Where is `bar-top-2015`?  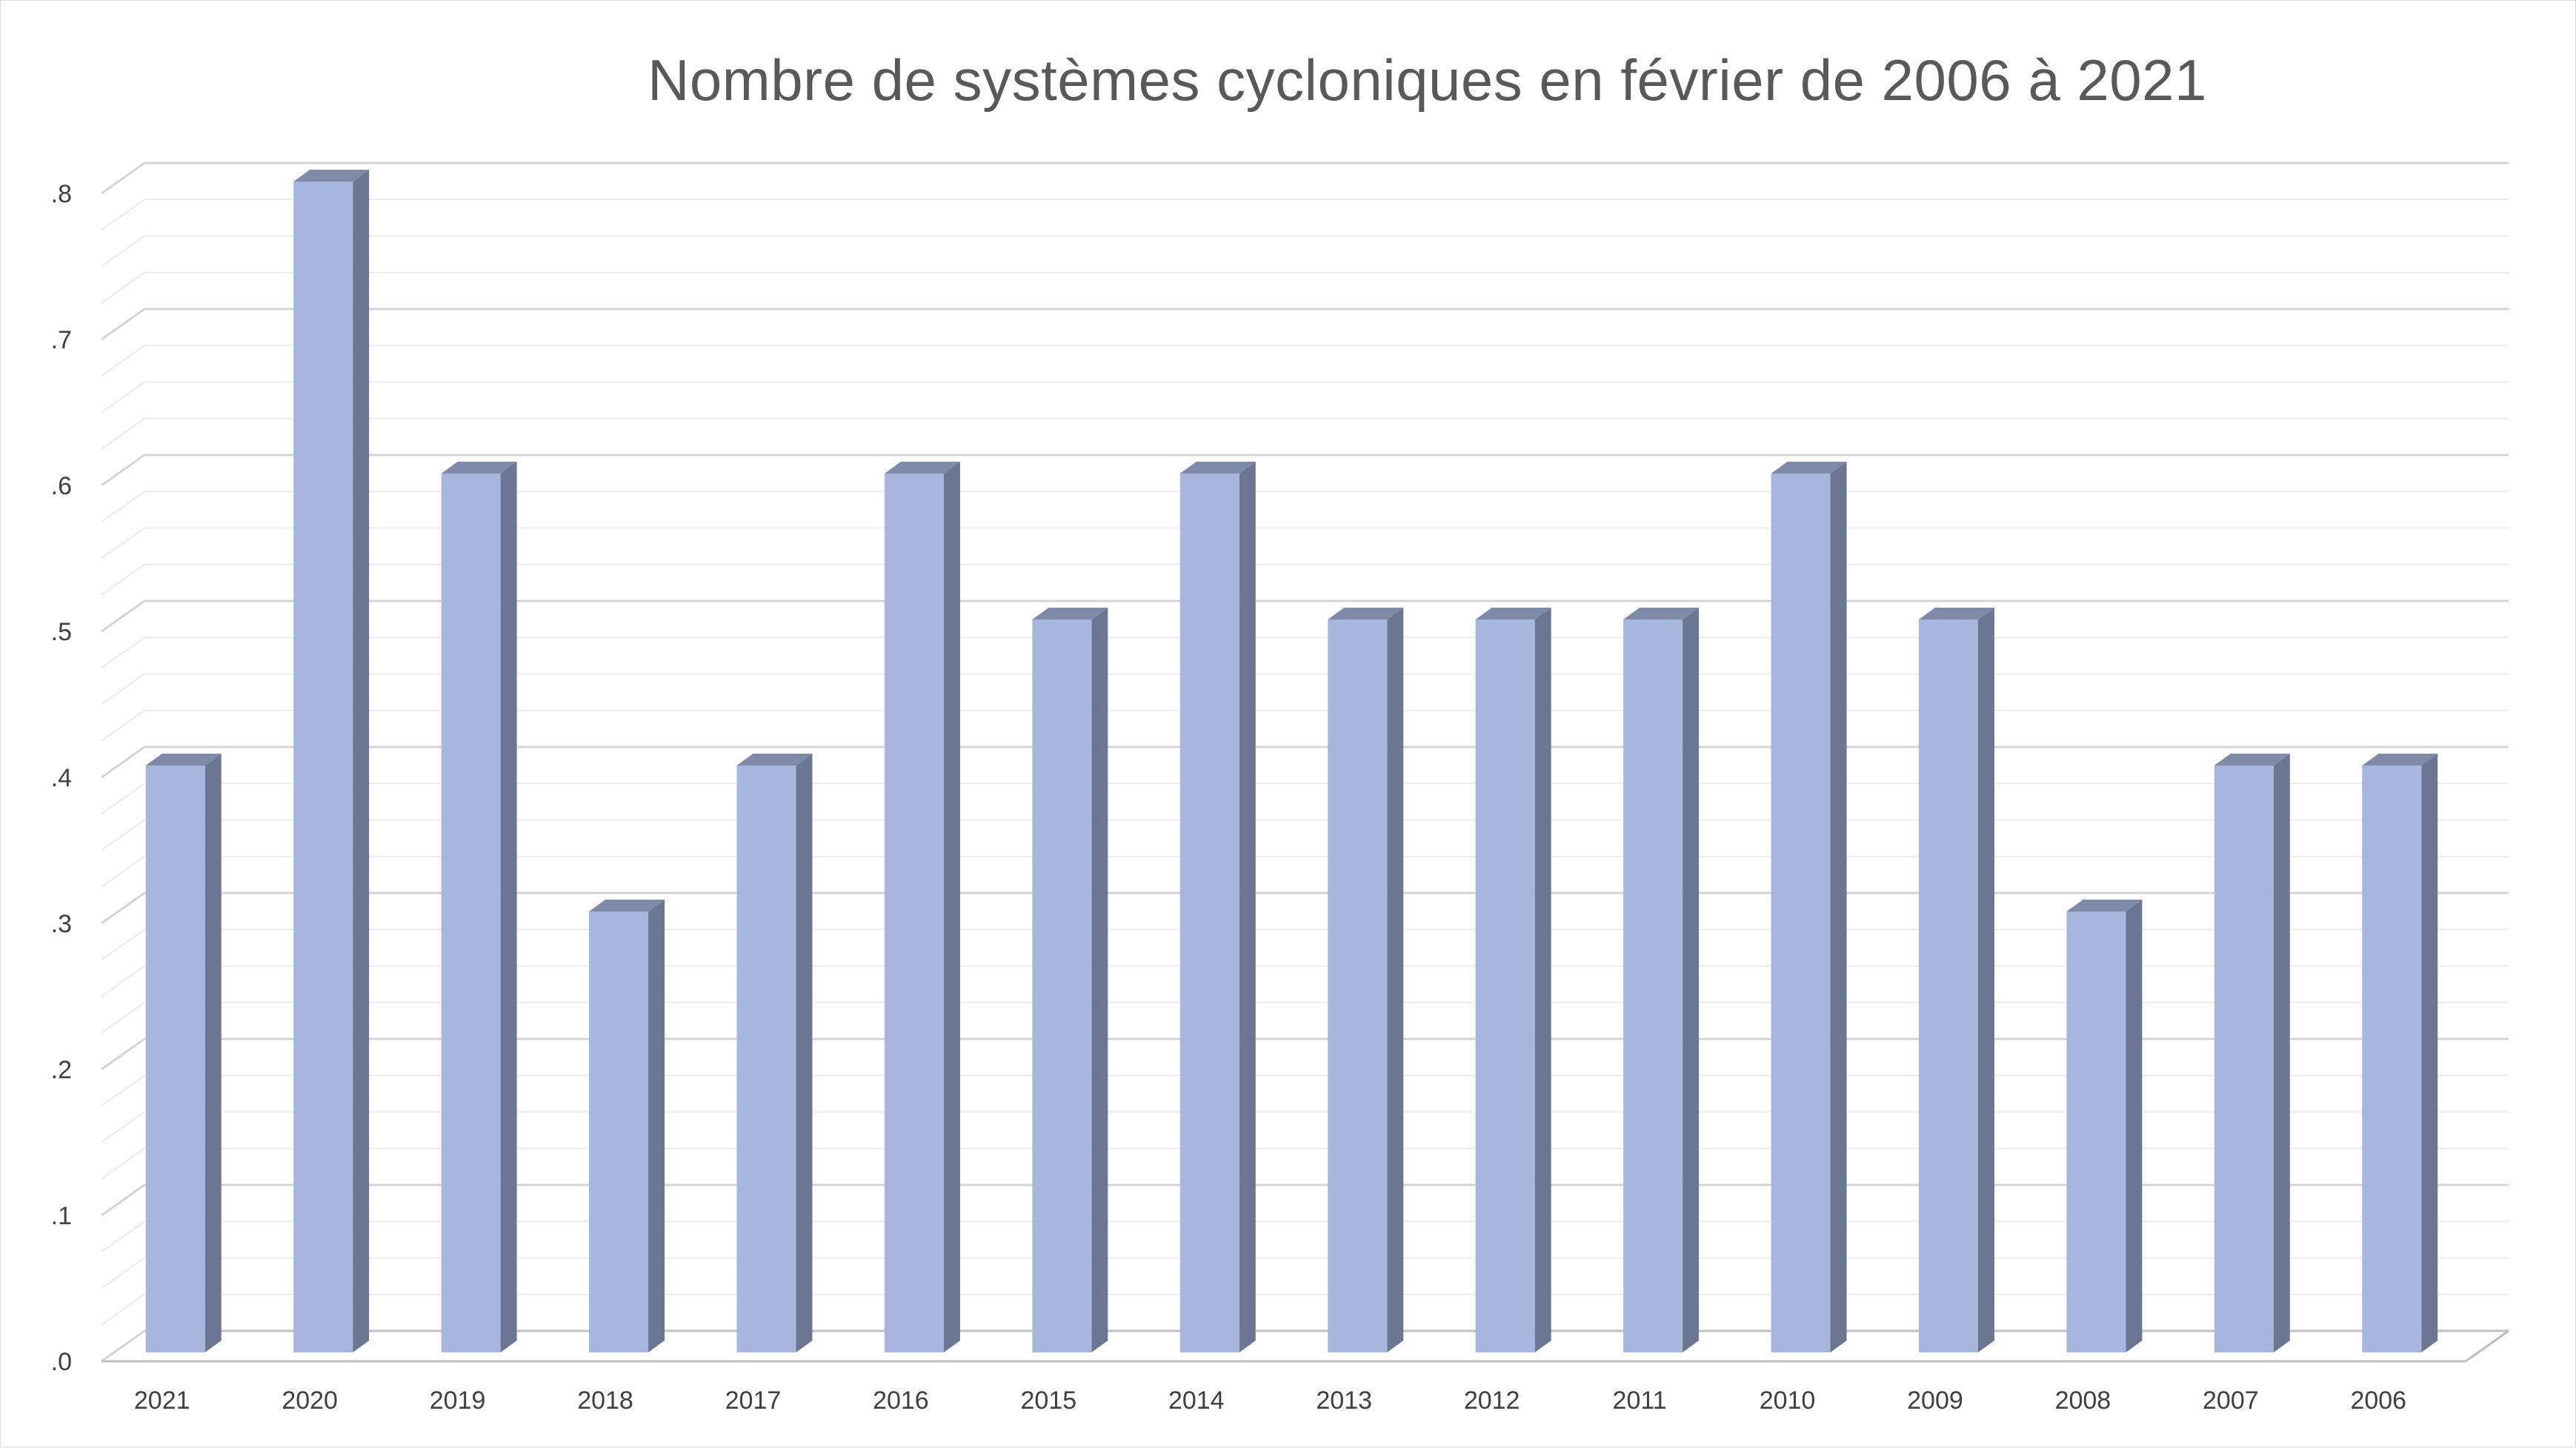 bar-top-2015 is located at coordinates (1070, 614).